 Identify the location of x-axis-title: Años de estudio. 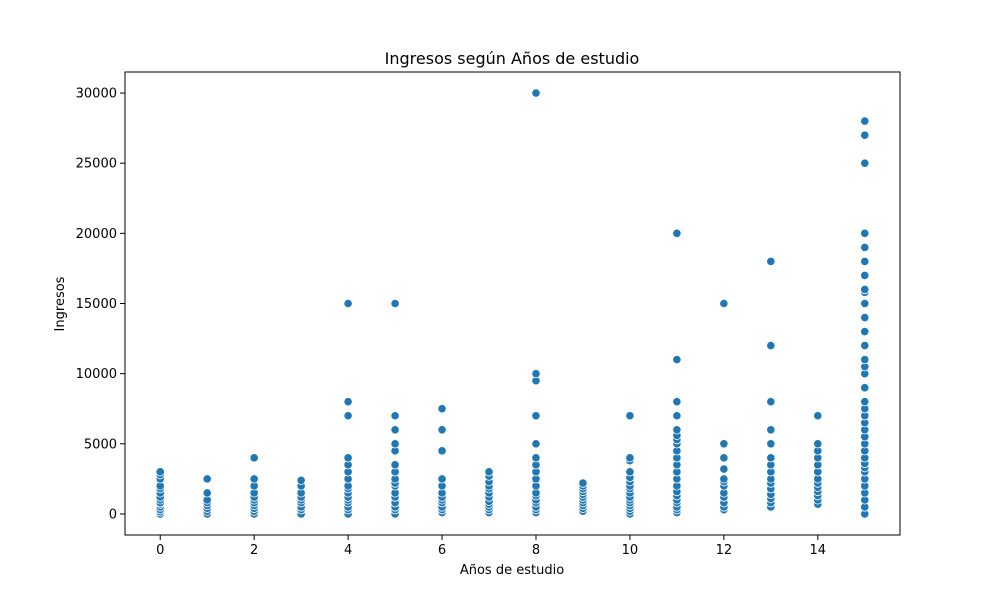
(512, 570).